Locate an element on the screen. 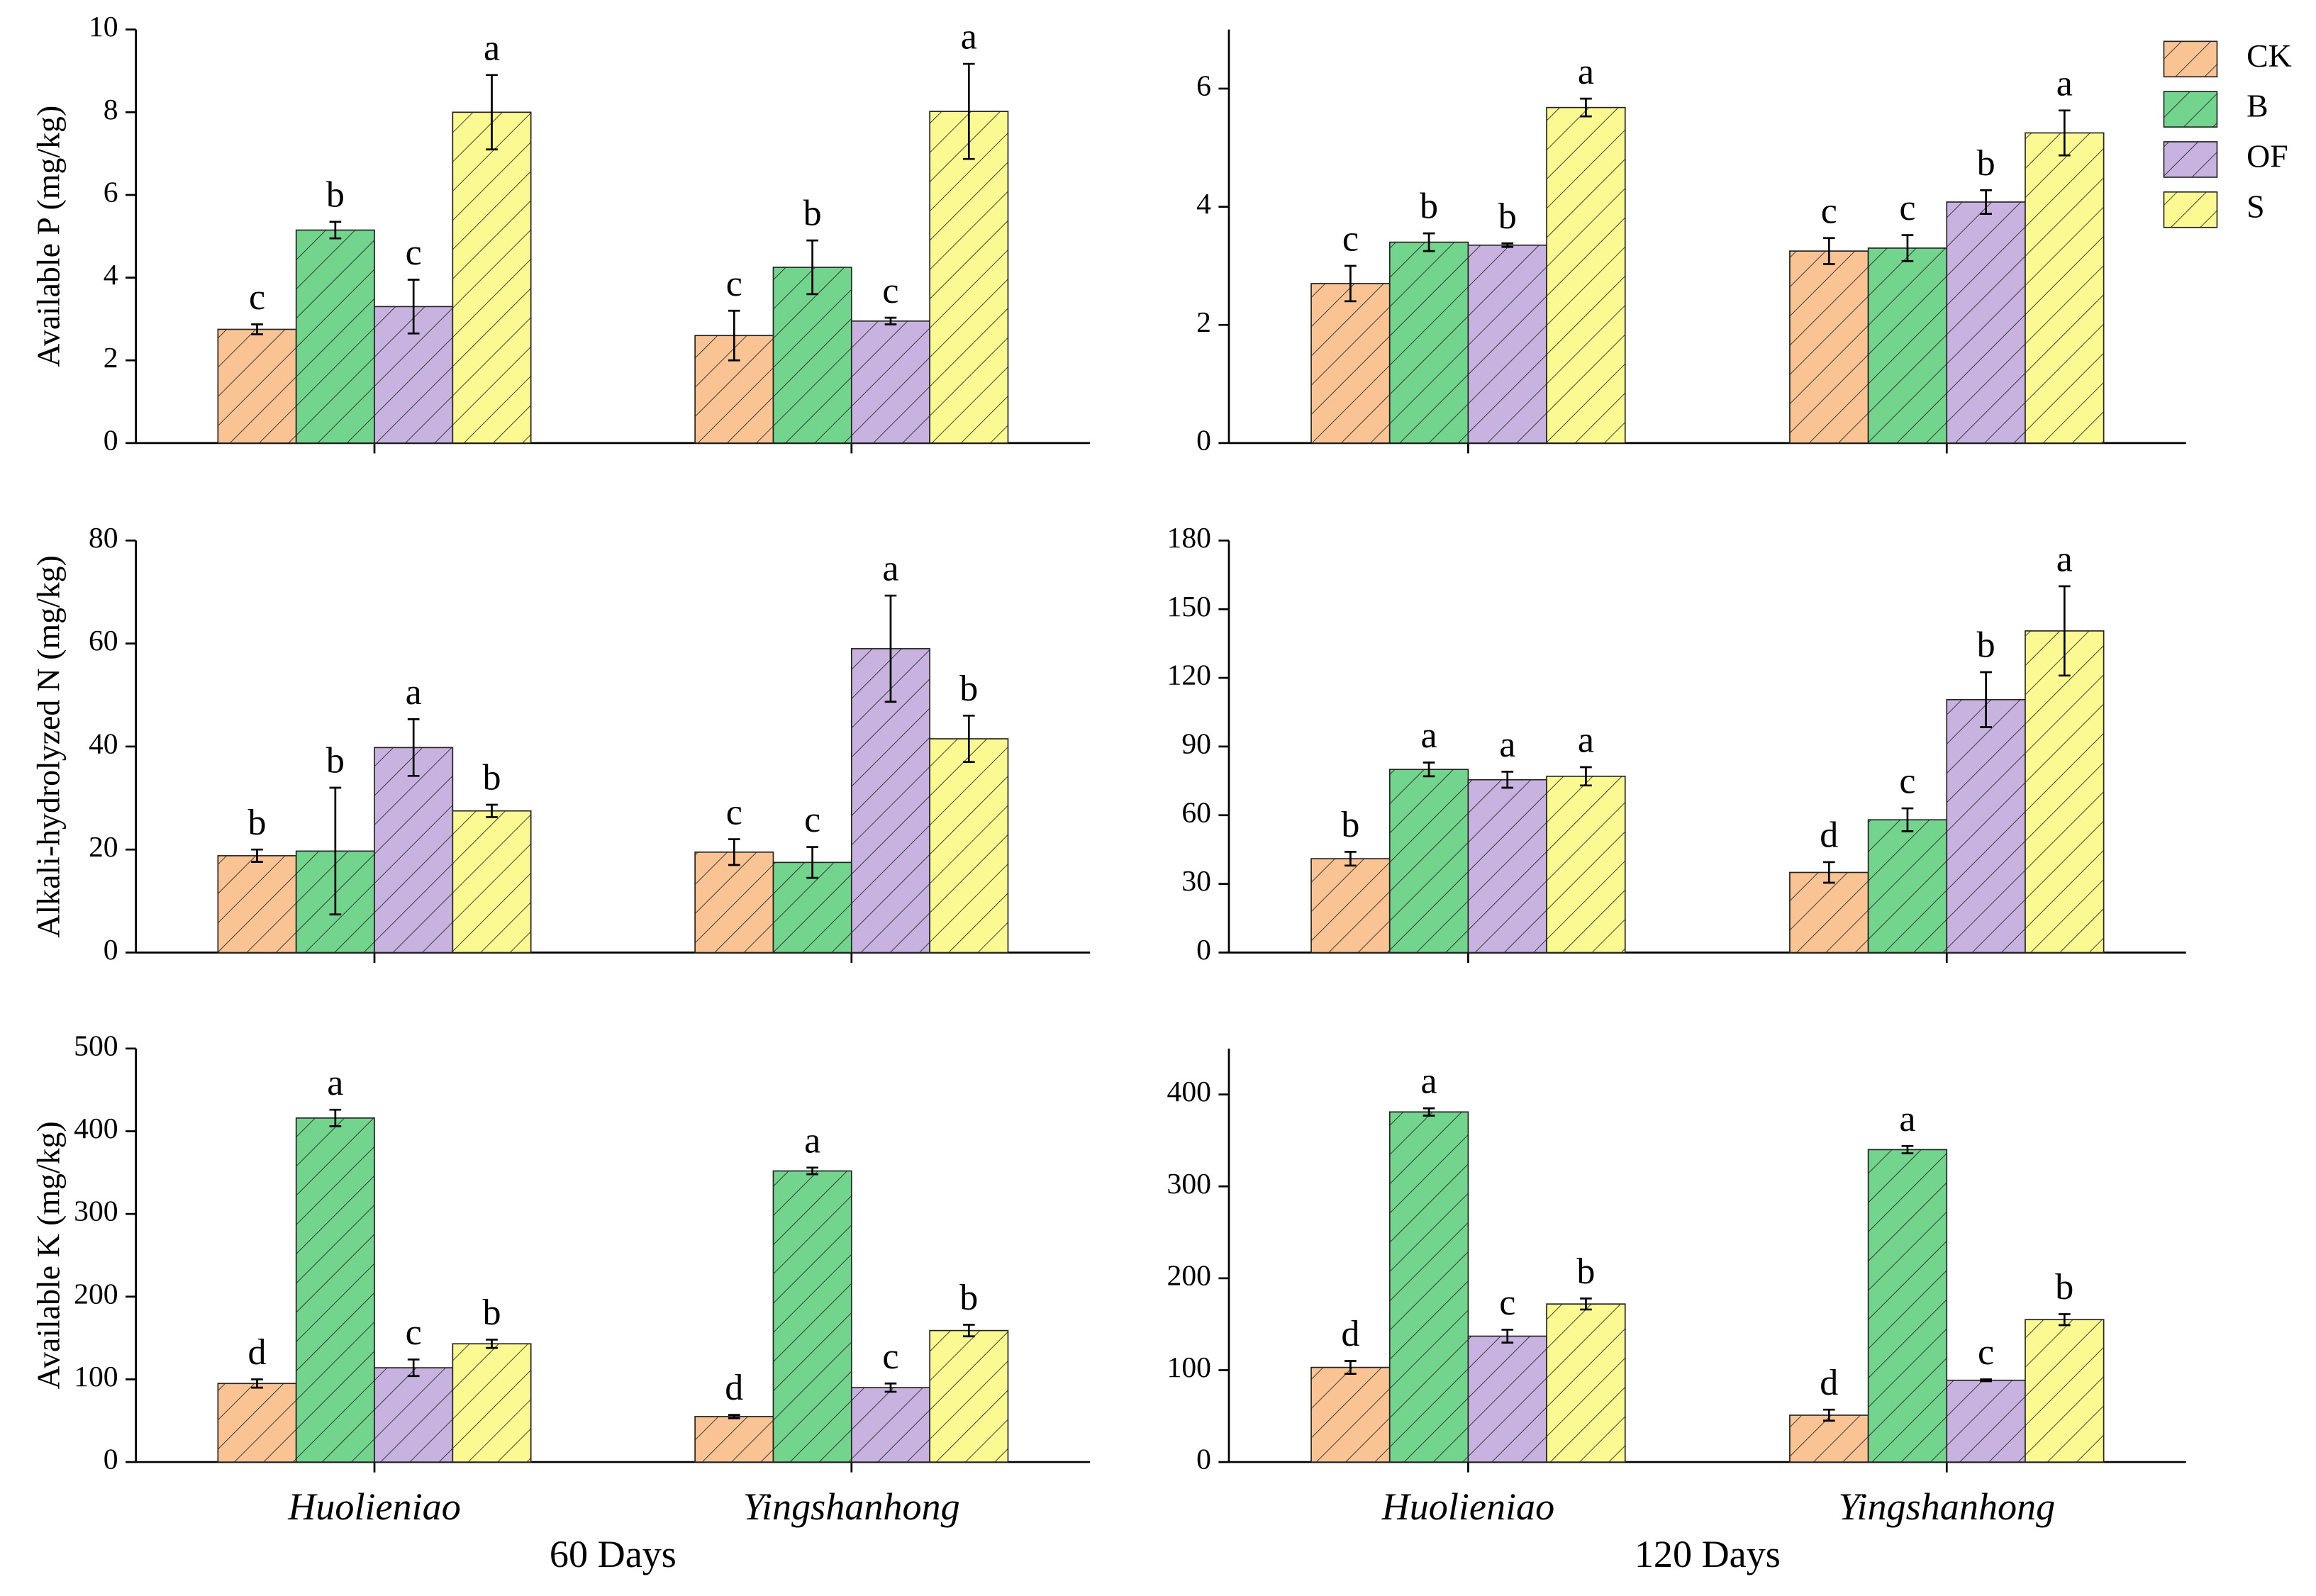  y-tick-label: 400 is located at coordinates (96, 1128).